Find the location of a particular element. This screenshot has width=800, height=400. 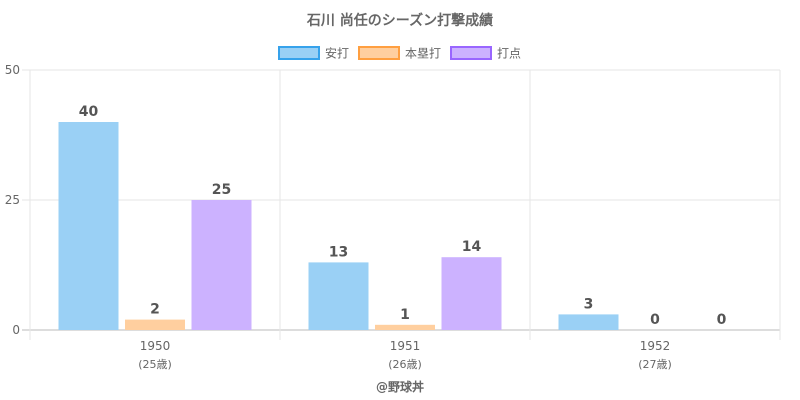

data-label: 13 is located at coordinates (338, 252).